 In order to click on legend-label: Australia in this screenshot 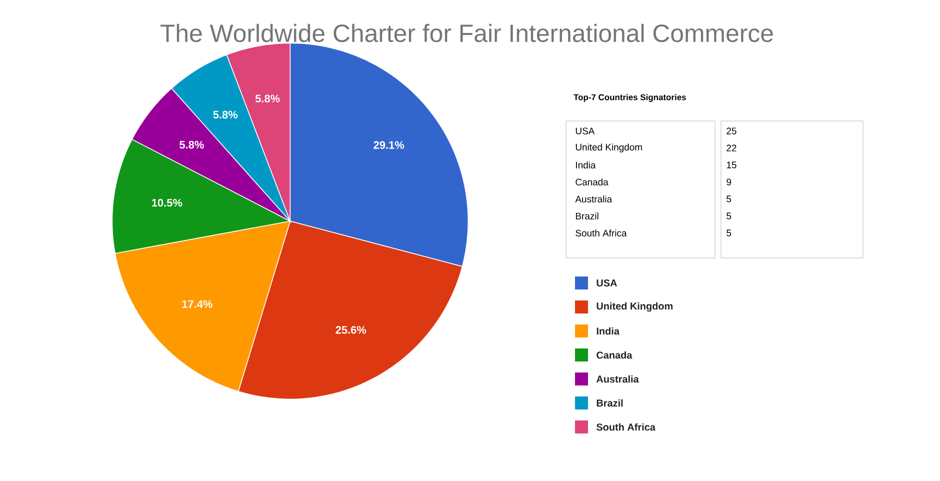, I will do `click(617, 379)`.